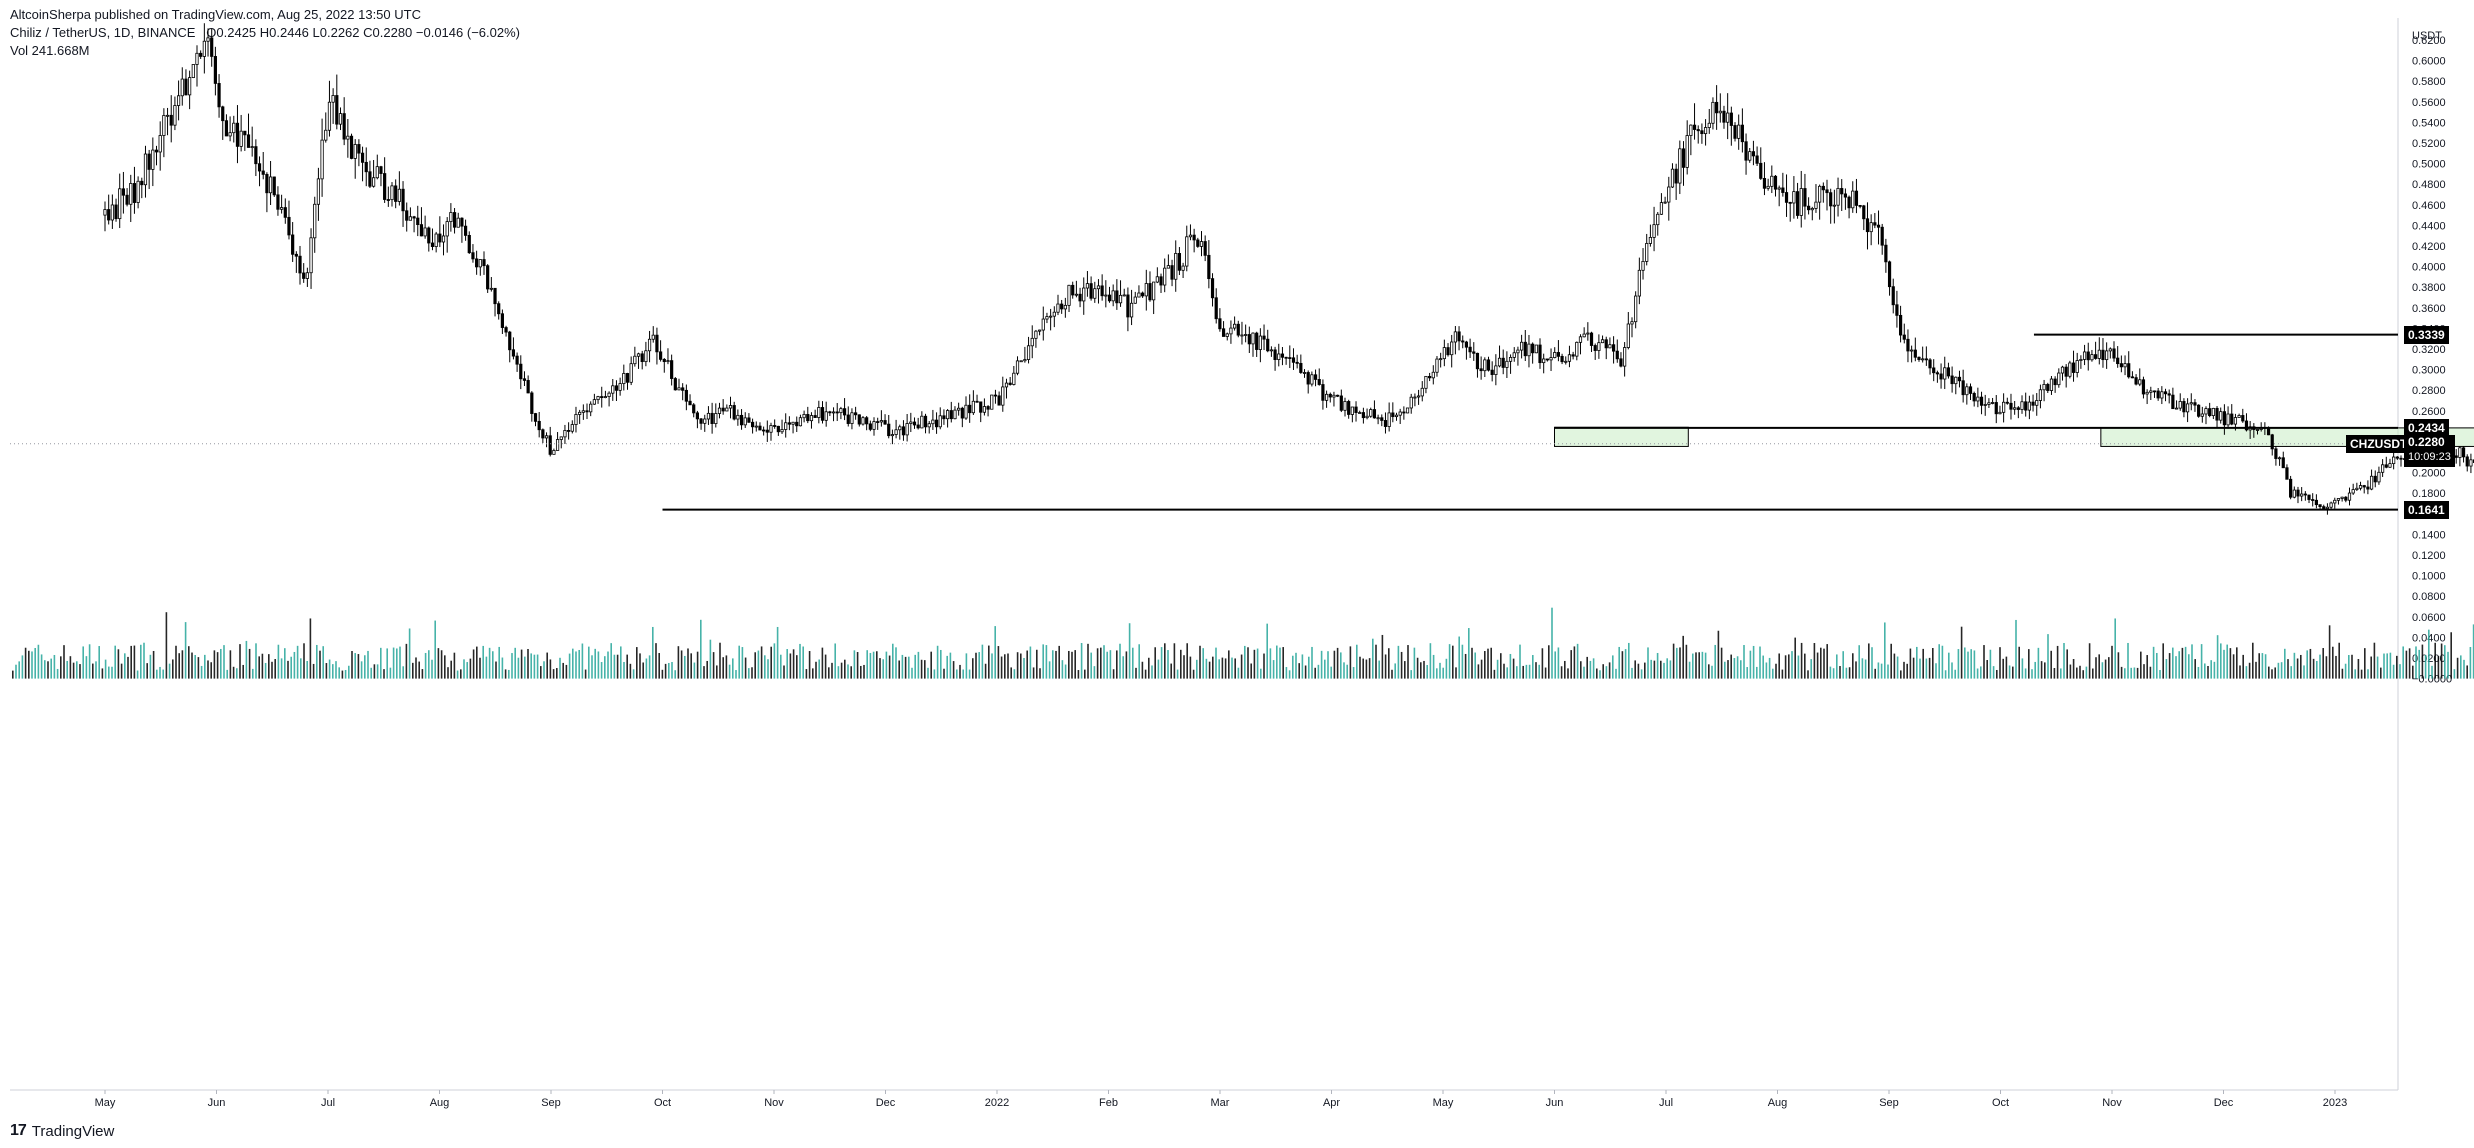 The height and width of the screenshot is (1148, 2474). Describe the element at coordinates (2429, 165) in the screenshot. I see `price-tick-label: 0.5000` at that location.